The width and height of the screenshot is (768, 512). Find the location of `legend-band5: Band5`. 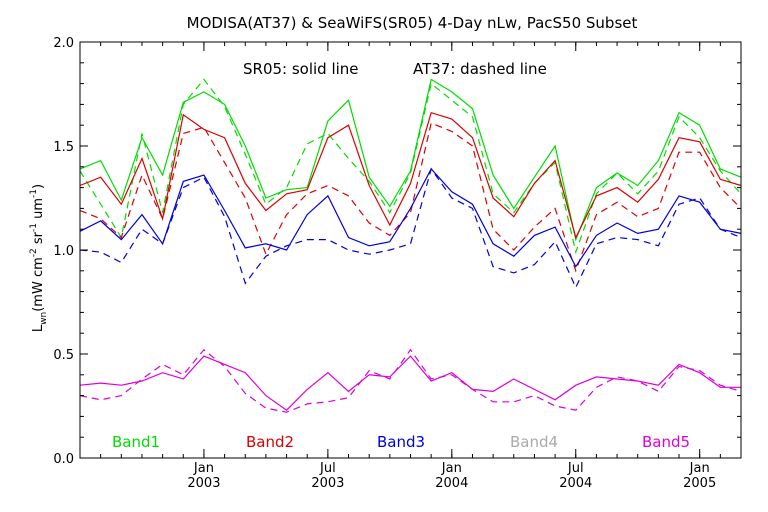

legend-band5: Band5 is located at coordinates (666, 442).